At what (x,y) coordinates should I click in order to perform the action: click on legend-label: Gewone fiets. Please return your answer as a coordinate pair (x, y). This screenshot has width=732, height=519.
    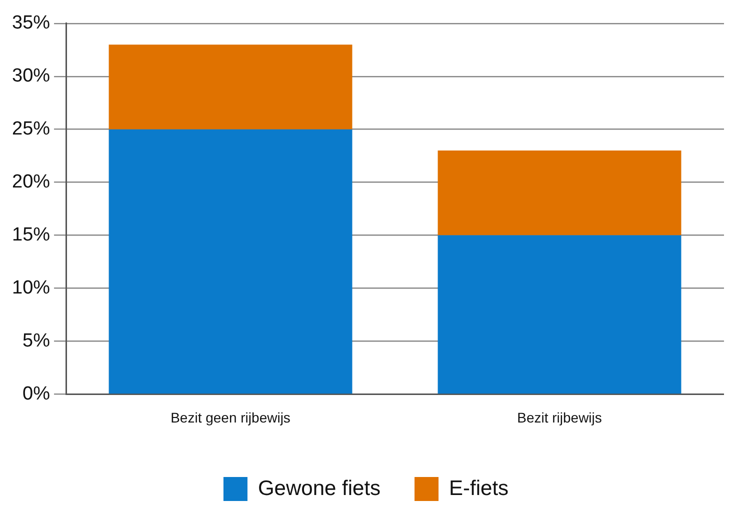
    Looking at the image, I should click on (319, 488).